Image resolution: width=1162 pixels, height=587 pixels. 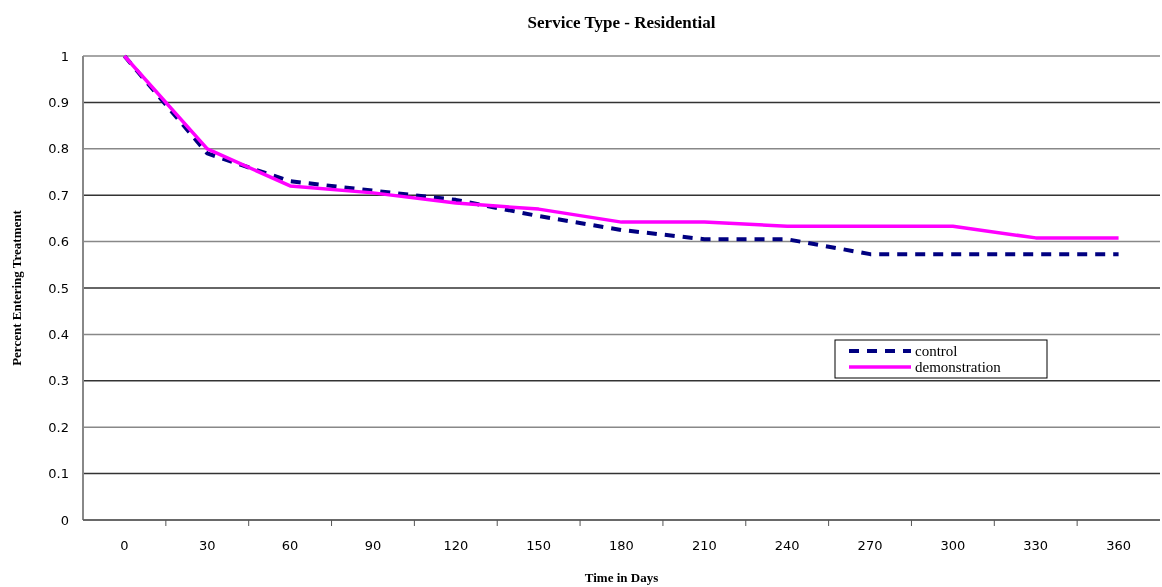 I want to click on y-tick-label: 0.8, so click(x=58, y=149).